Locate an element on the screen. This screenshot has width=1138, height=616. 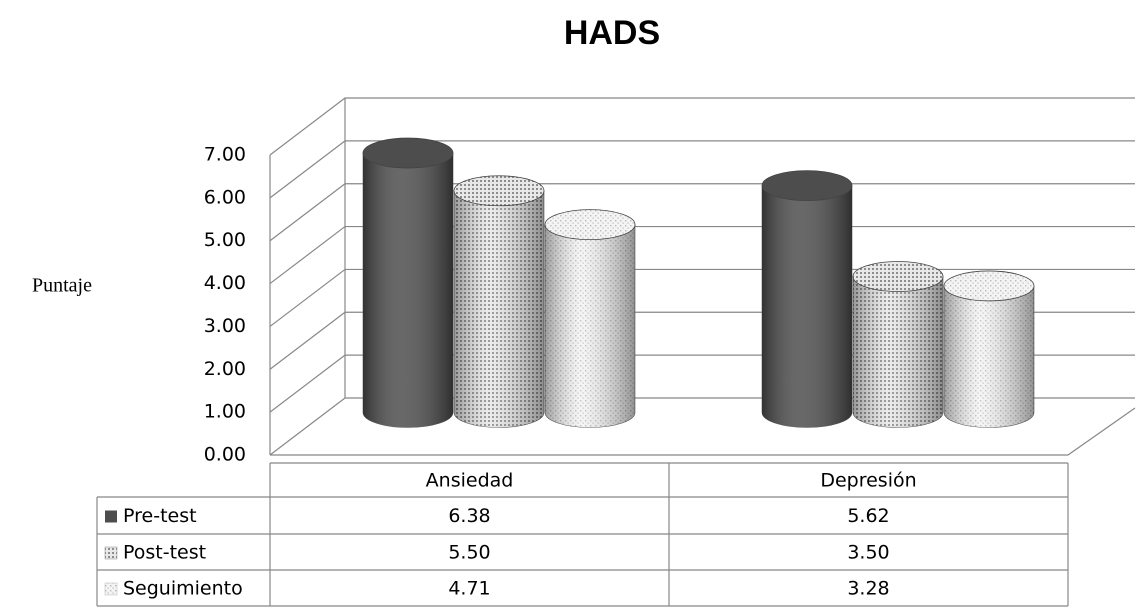
legend-label: Pre-test is located at coordinates (160, 516).